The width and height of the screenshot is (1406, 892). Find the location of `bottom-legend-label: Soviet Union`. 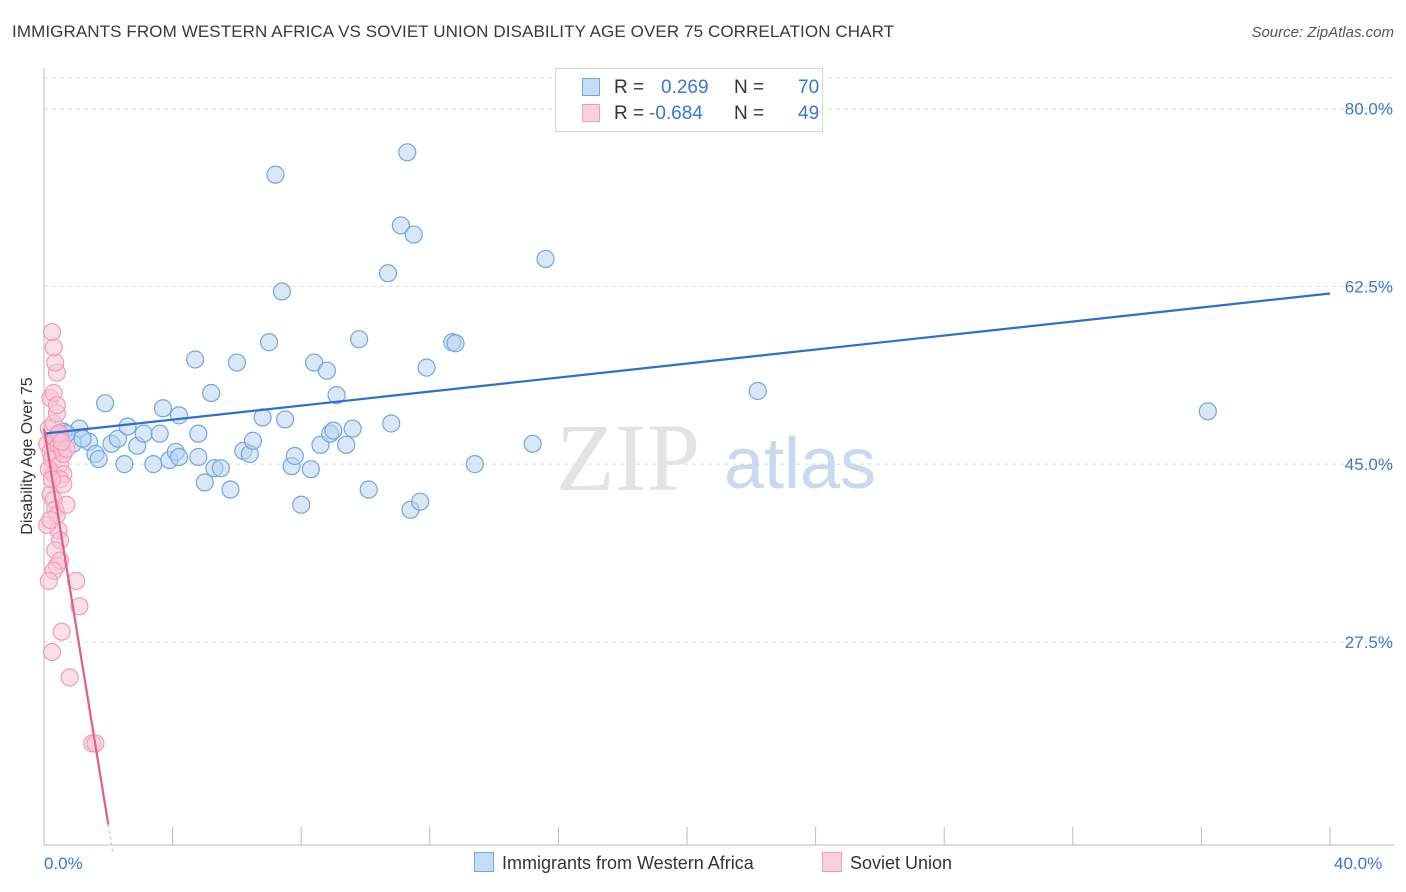

bottom-legend-label: Soviet Union is located at coordinates (901, 863).